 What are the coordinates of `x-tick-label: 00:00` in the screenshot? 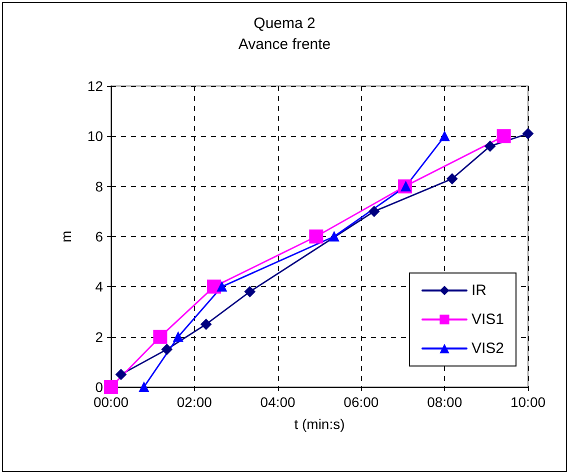 It's located at (111, 402).